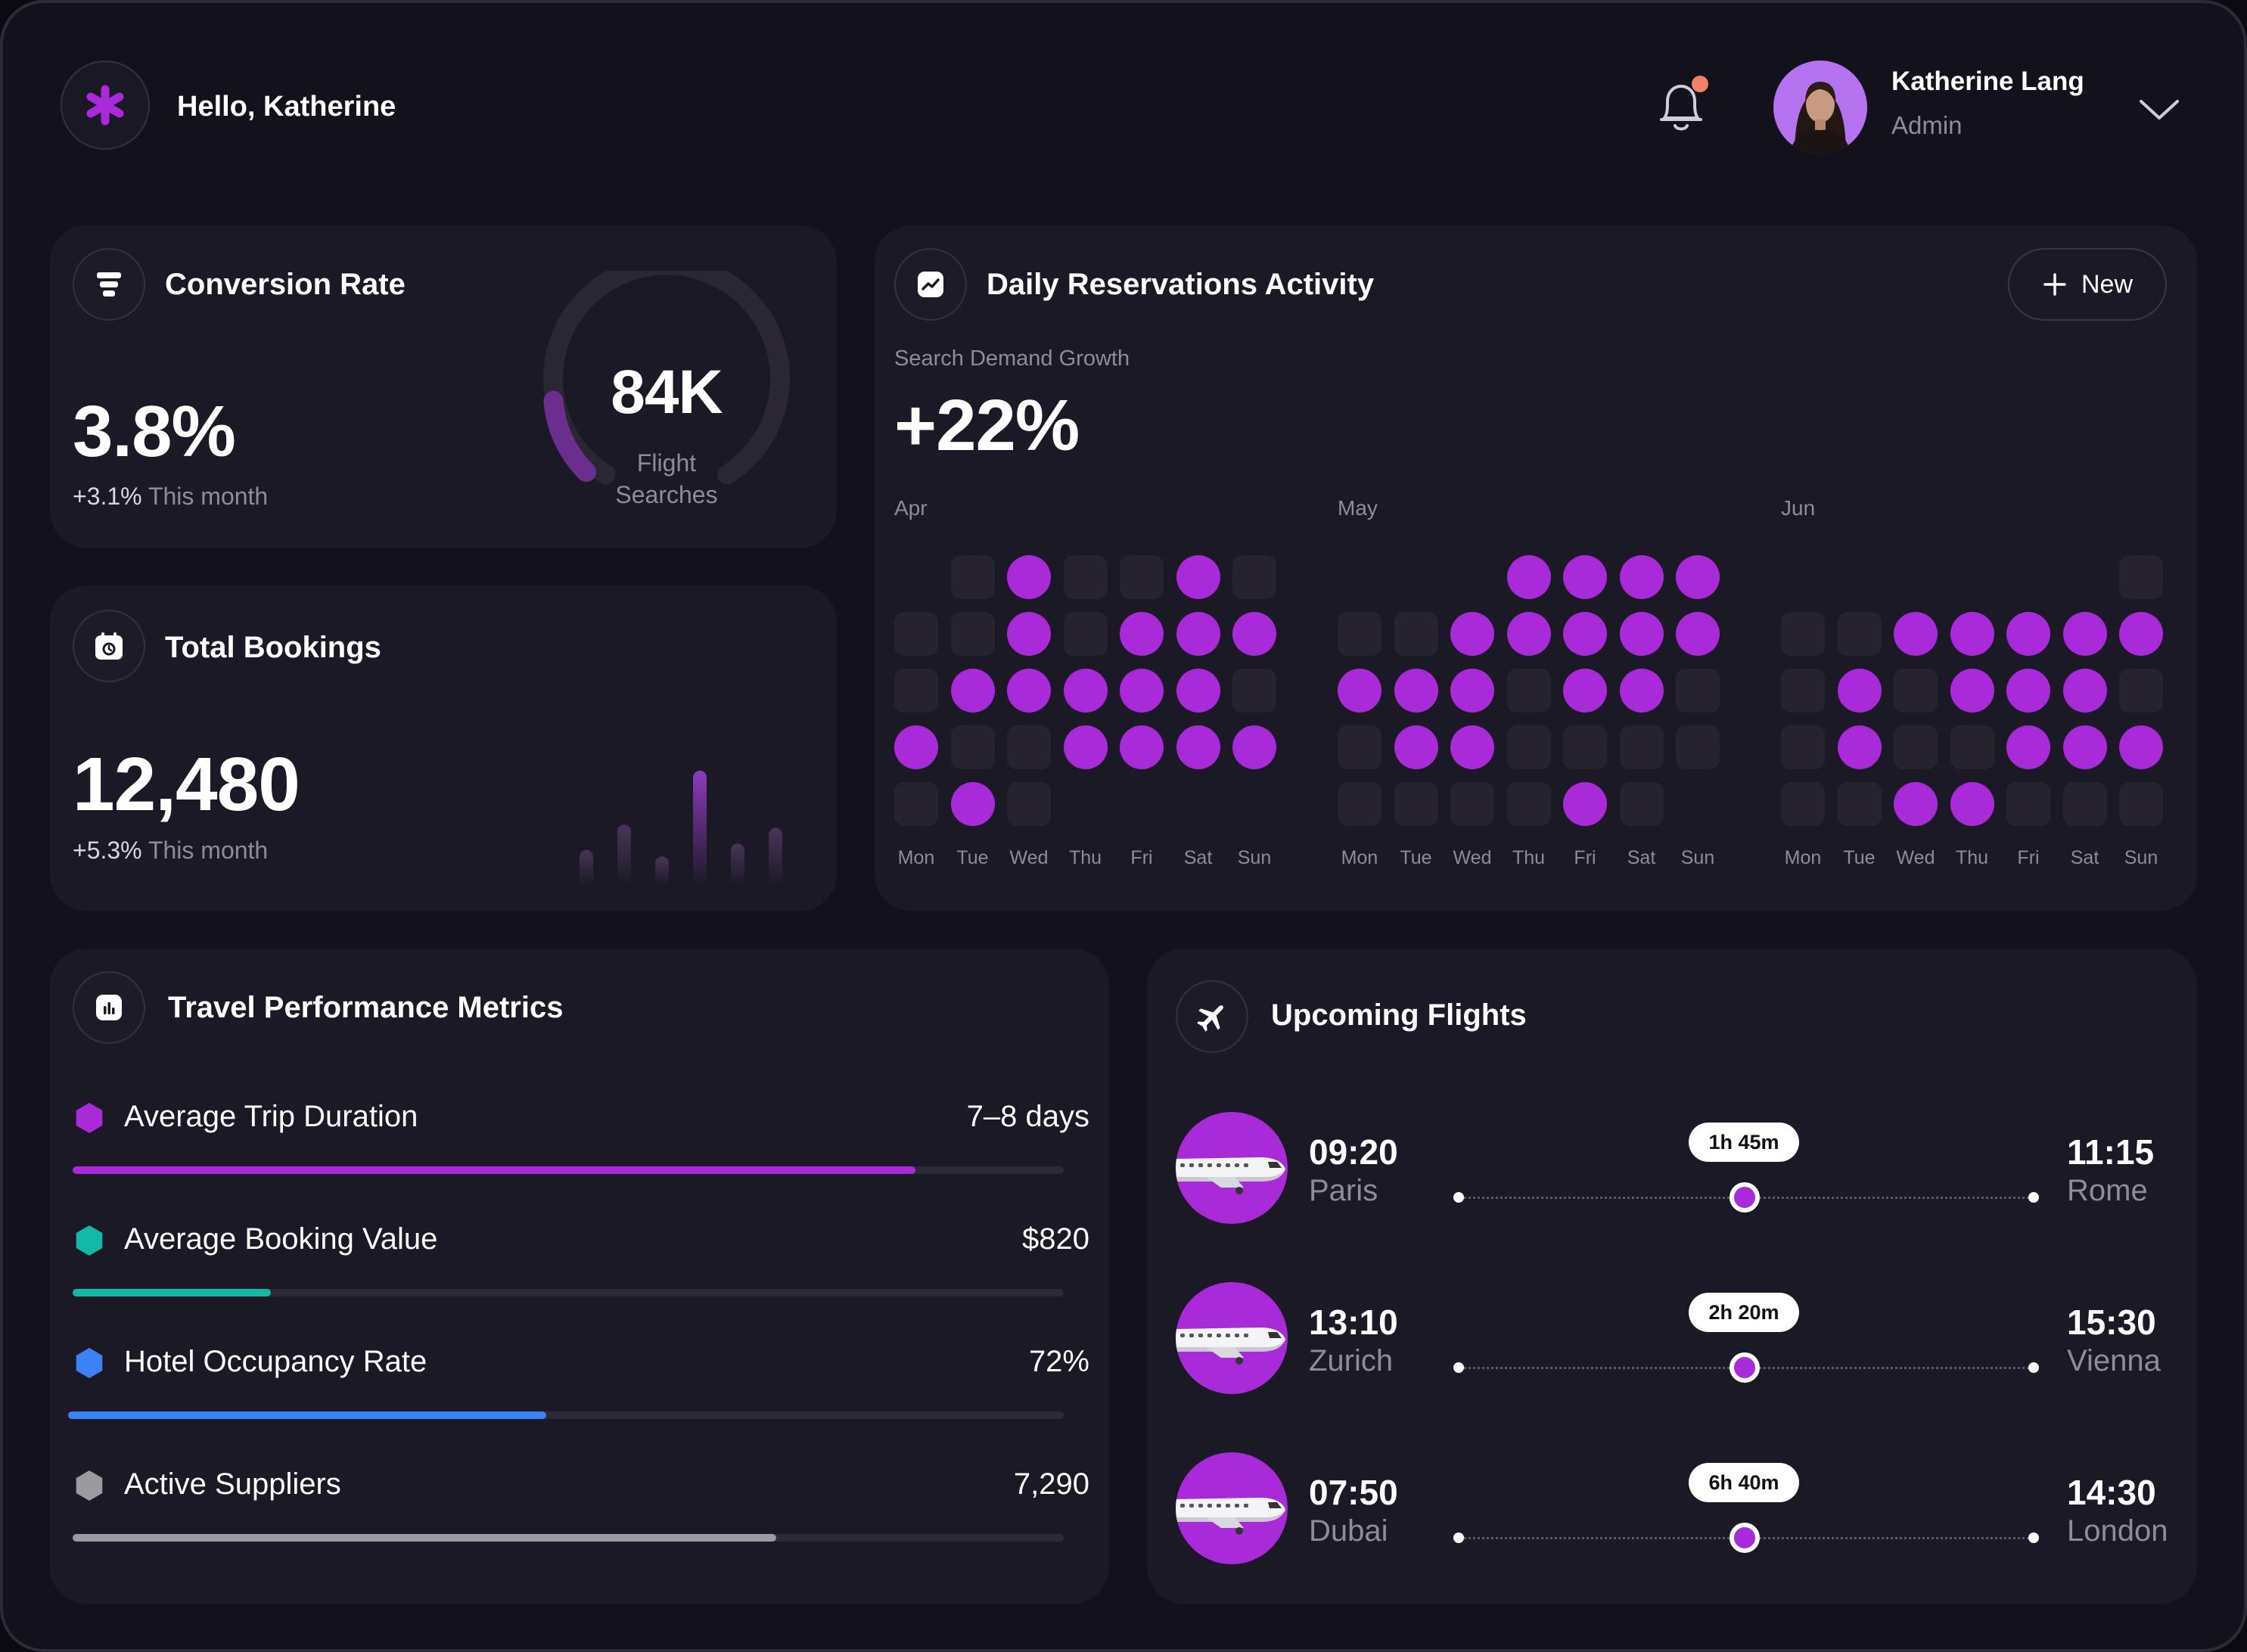  I want to click on new-button: New, so click(2087, 284).